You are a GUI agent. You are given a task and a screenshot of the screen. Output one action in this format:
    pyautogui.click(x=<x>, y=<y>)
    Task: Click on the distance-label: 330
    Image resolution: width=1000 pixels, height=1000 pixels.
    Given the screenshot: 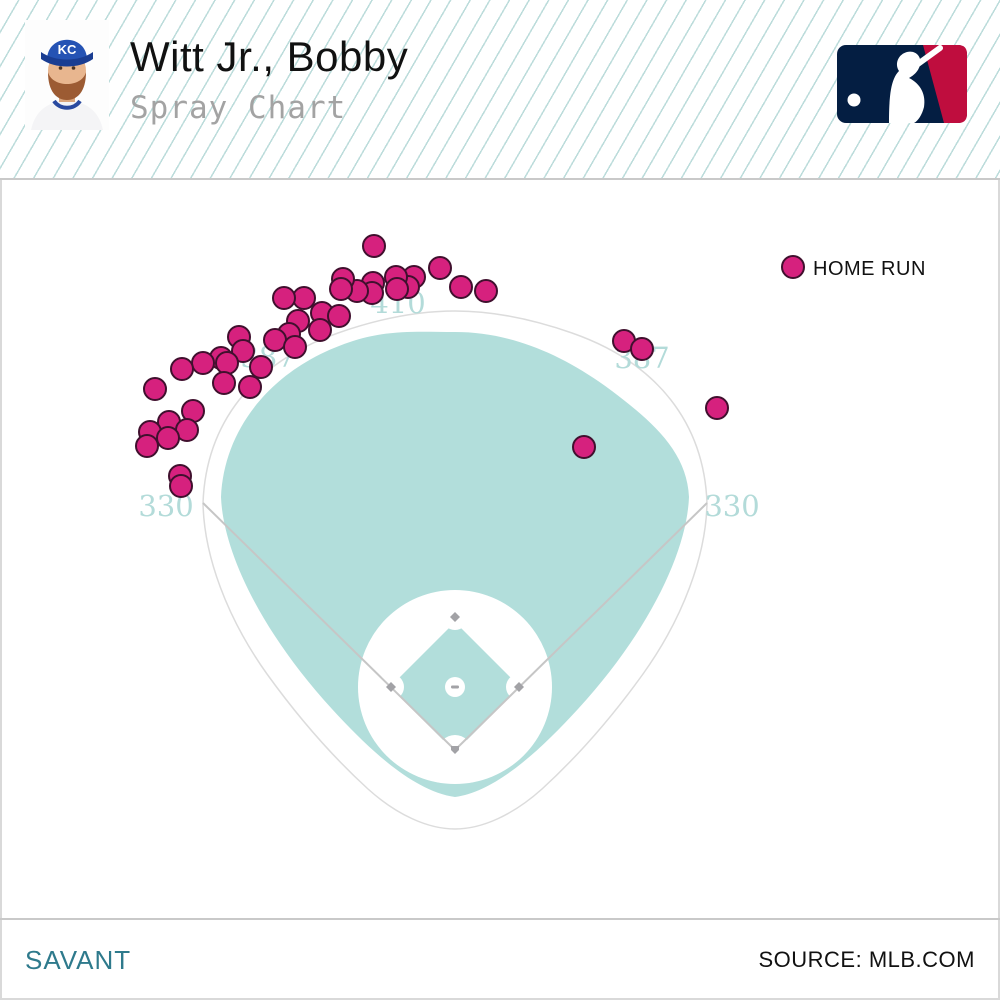 What is the action you would take?
    pyautogui.click(x=731, y=506)
    